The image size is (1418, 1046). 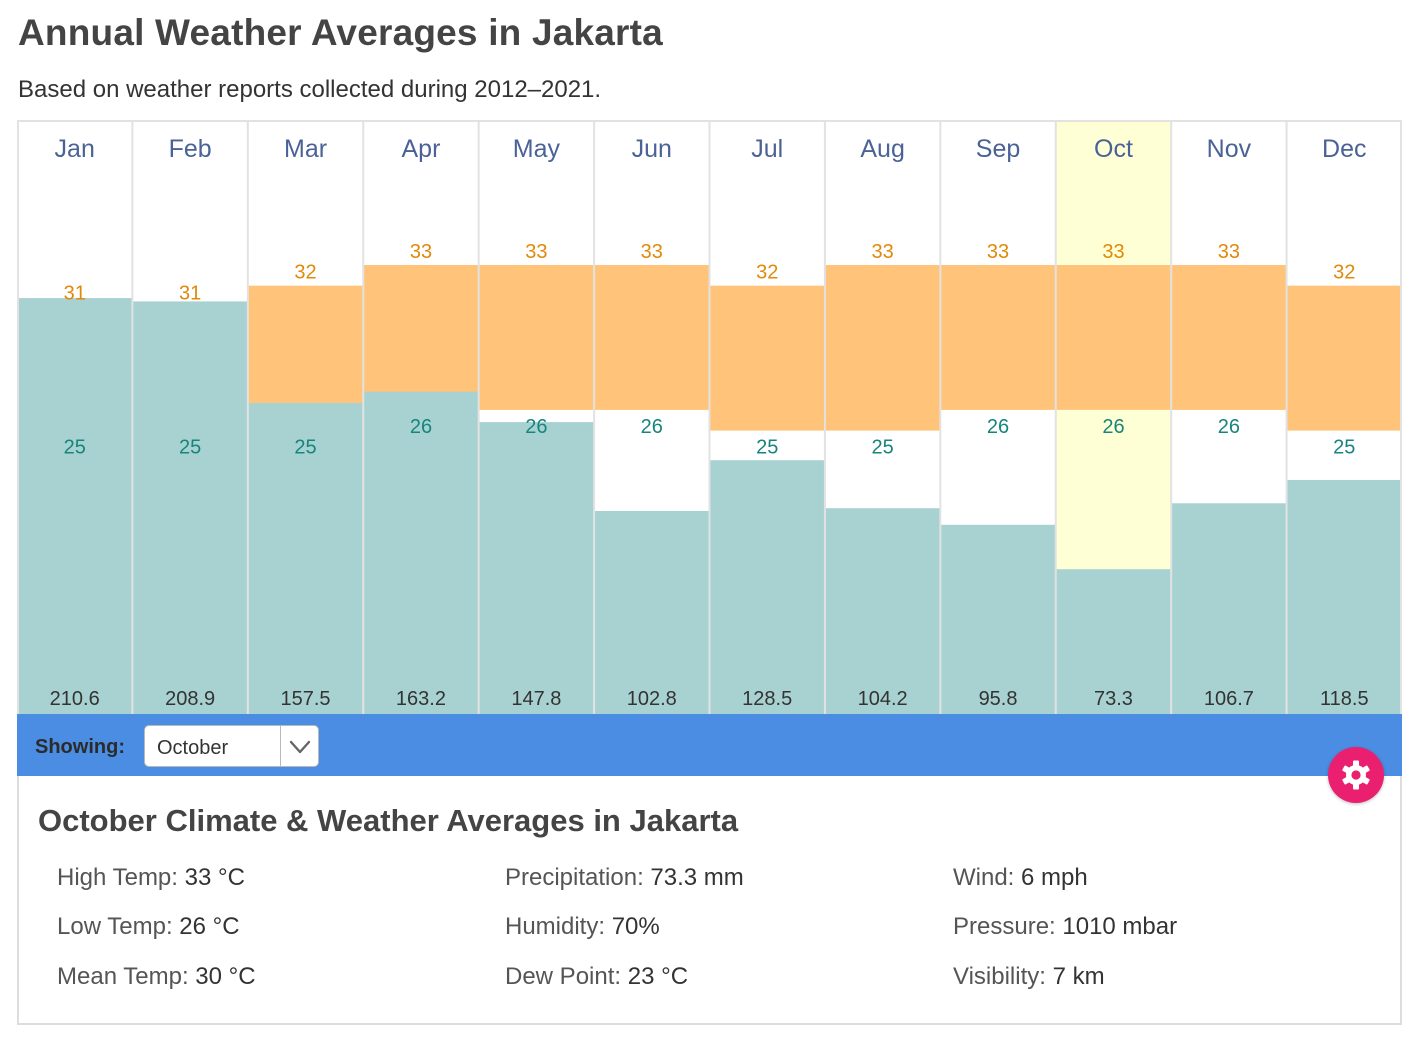 I want to click on month-label: May, so click(x=537, y=149).